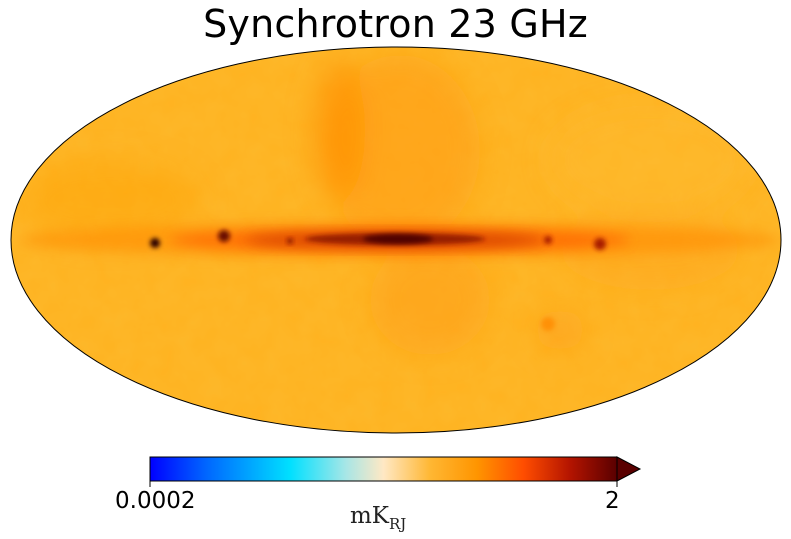 This screenshot has width=791, height=539. I want to click on unit-subscript: RJ, so click(398, 524).